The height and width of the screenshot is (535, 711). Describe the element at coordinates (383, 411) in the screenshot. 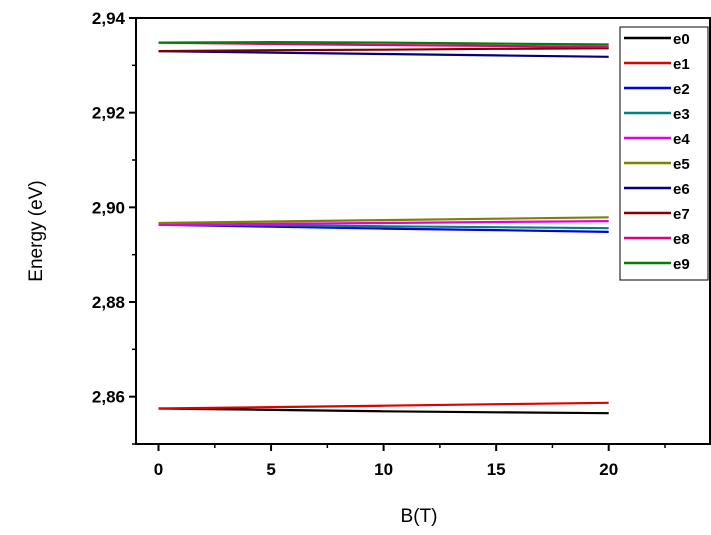

I see `series-line-e0` at that location.